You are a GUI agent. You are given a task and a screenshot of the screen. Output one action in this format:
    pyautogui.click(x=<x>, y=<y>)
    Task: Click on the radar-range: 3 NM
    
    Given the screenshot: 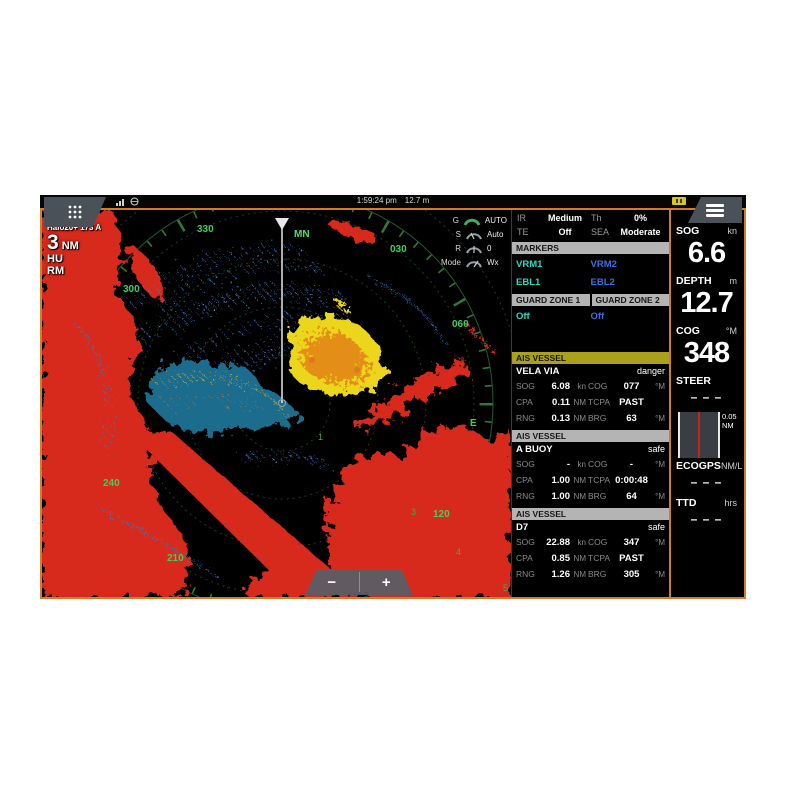 What is the action you would take?
    pyautogui.click(x=74, y=243)
    